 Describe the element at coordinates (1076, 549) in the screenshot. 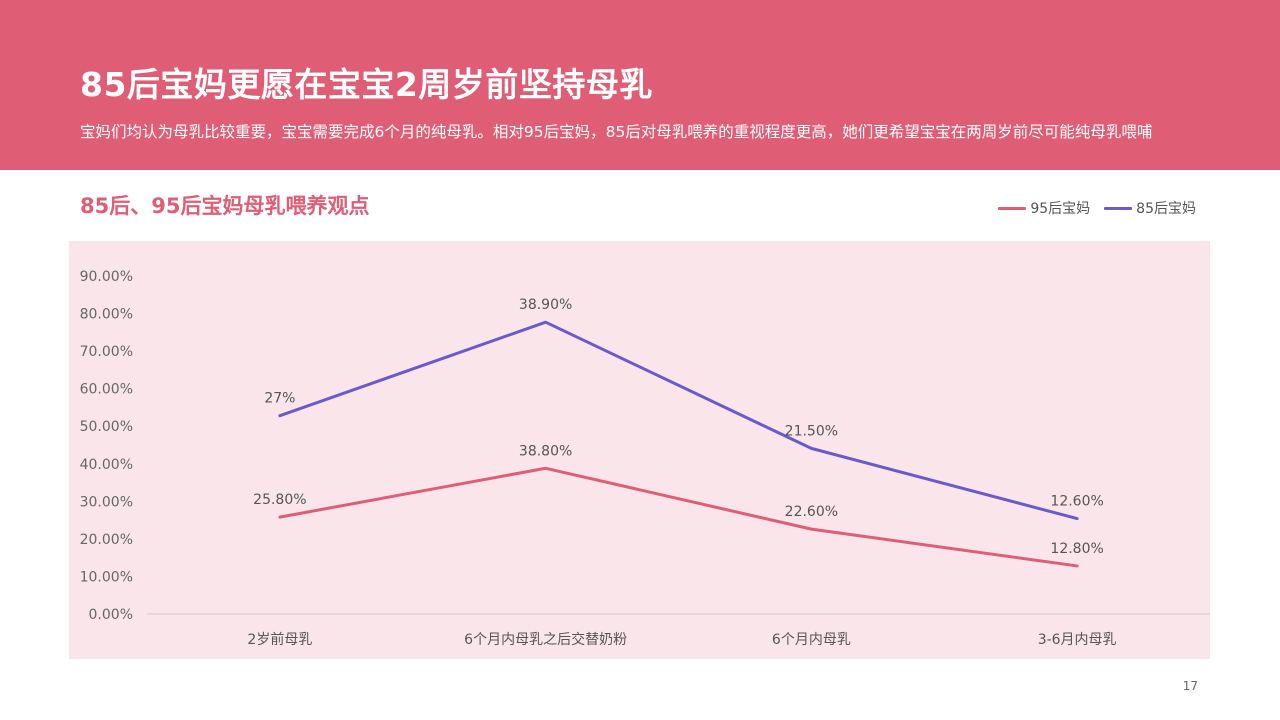

I see `data-label: 12.80%` at that location.